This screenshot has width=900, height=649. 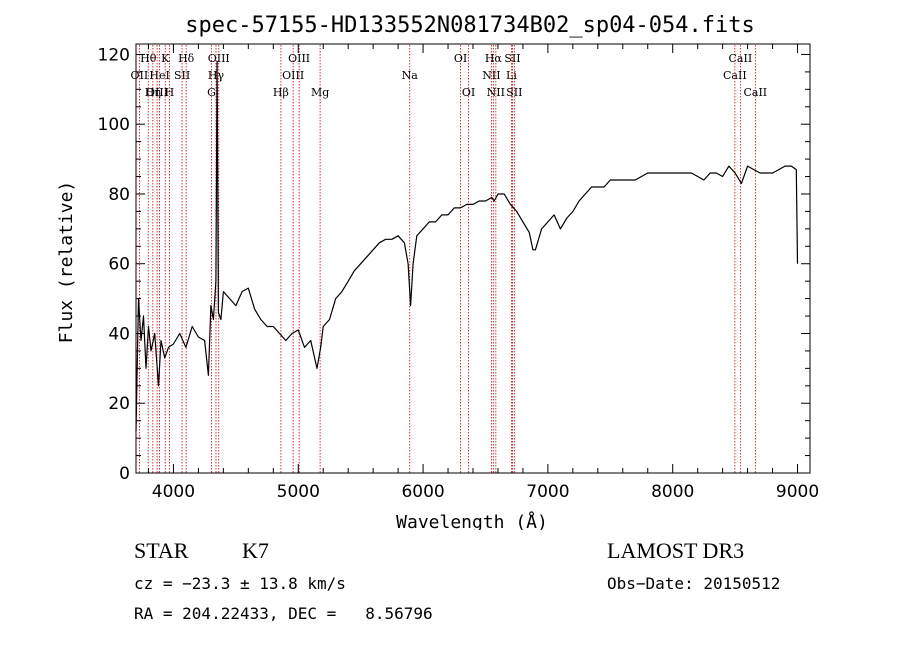 What do you see at coordinates (494, 58) in the screenshot?
I see `spectral-line-label: Hα` at bounding box center [494, 58].